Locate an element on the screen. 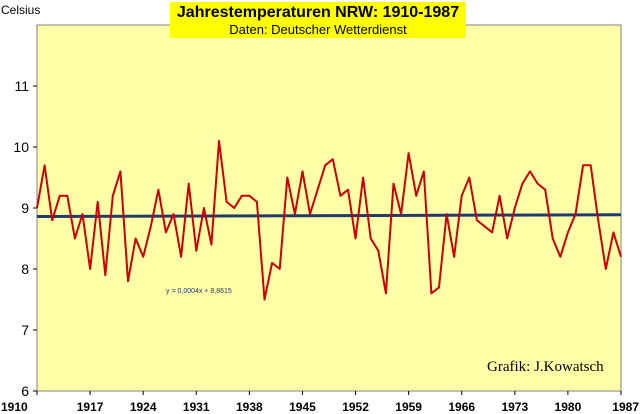  x-tick-label: 1924 is located at coordinates (143, 407).